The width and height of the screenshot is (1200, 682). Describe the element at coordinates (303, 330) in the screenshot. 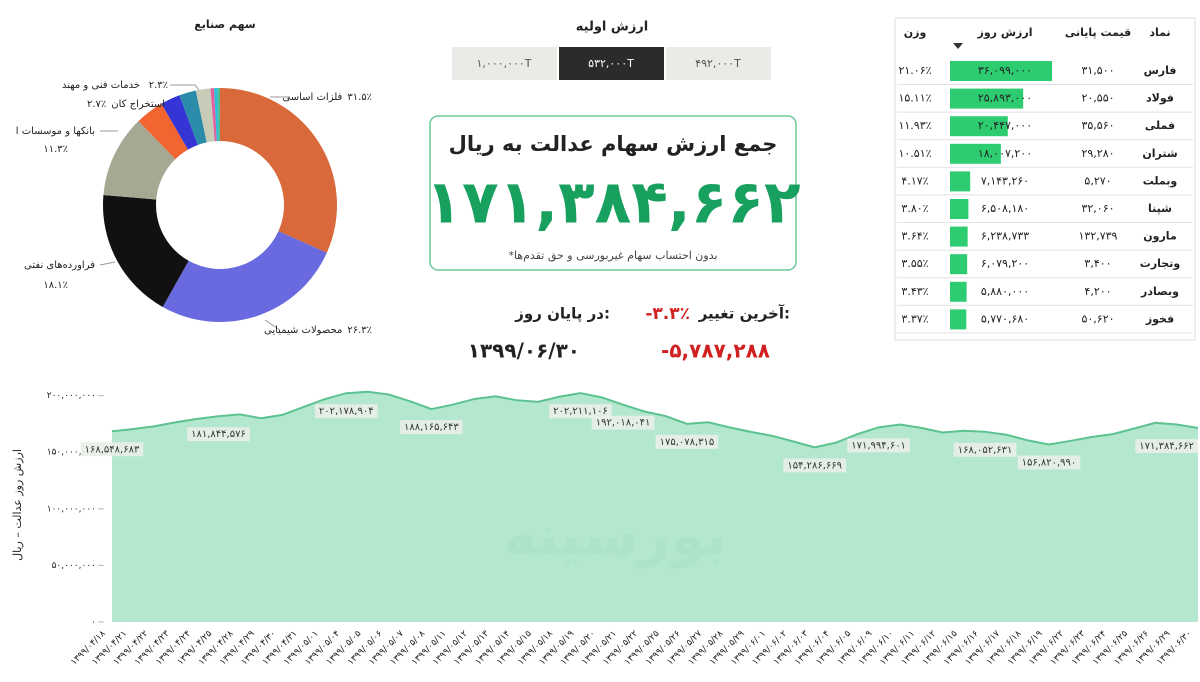

I see `slice-name: محصولات شیمیایی` at that location.